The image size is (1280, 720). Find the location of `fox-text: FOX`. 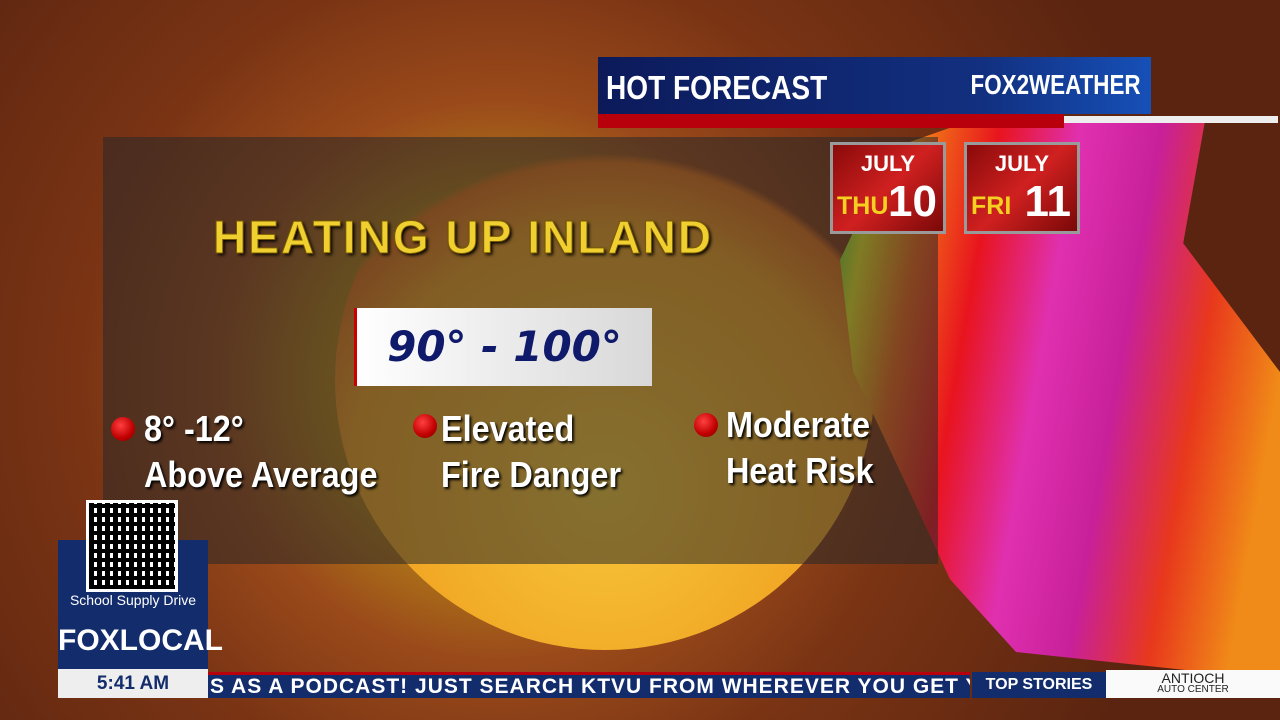

fox-text: FOX is located at coordinates (89, 640).